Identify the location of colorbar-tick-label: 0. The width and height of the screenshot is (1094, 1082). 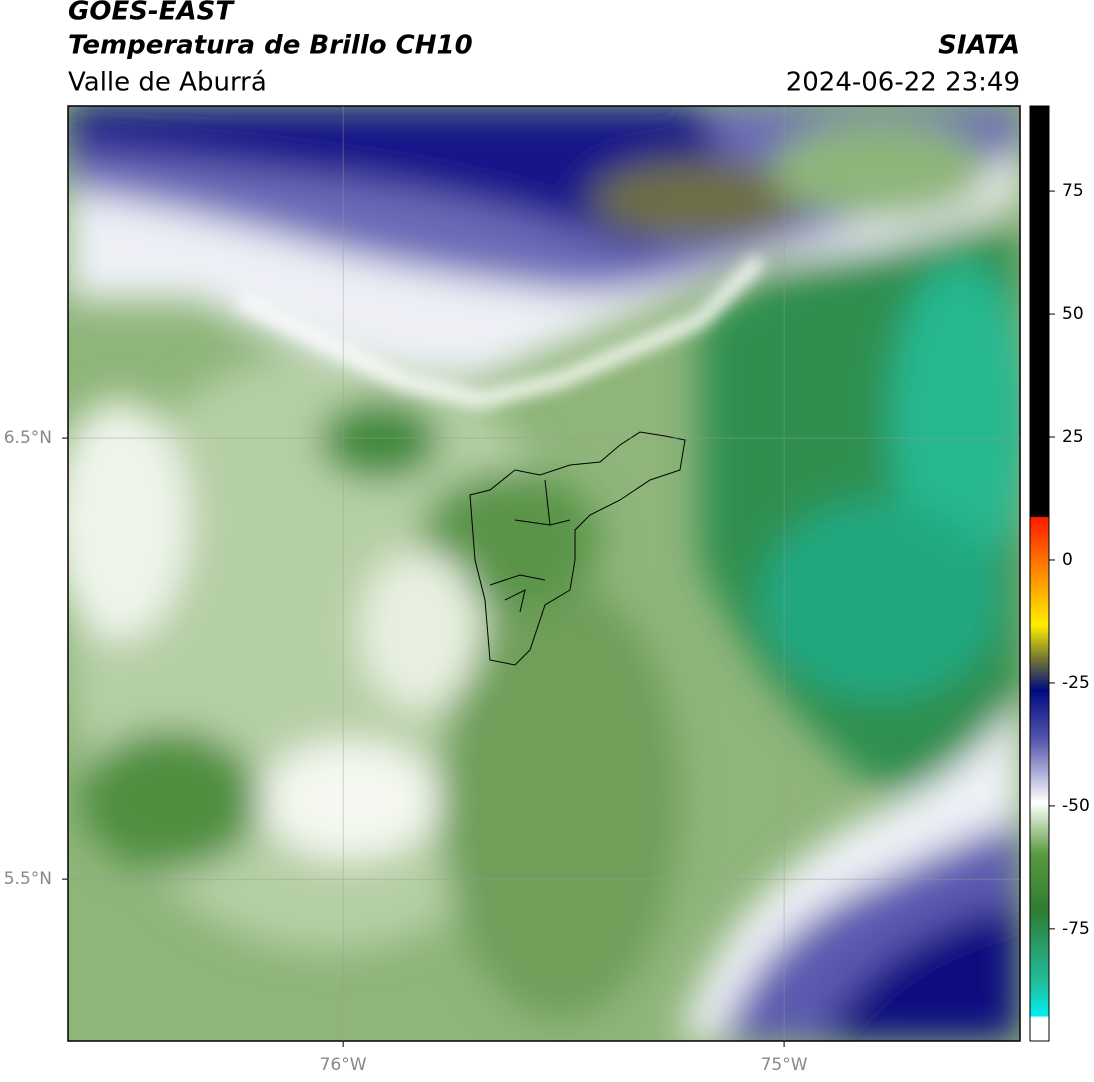
(1067, 560).